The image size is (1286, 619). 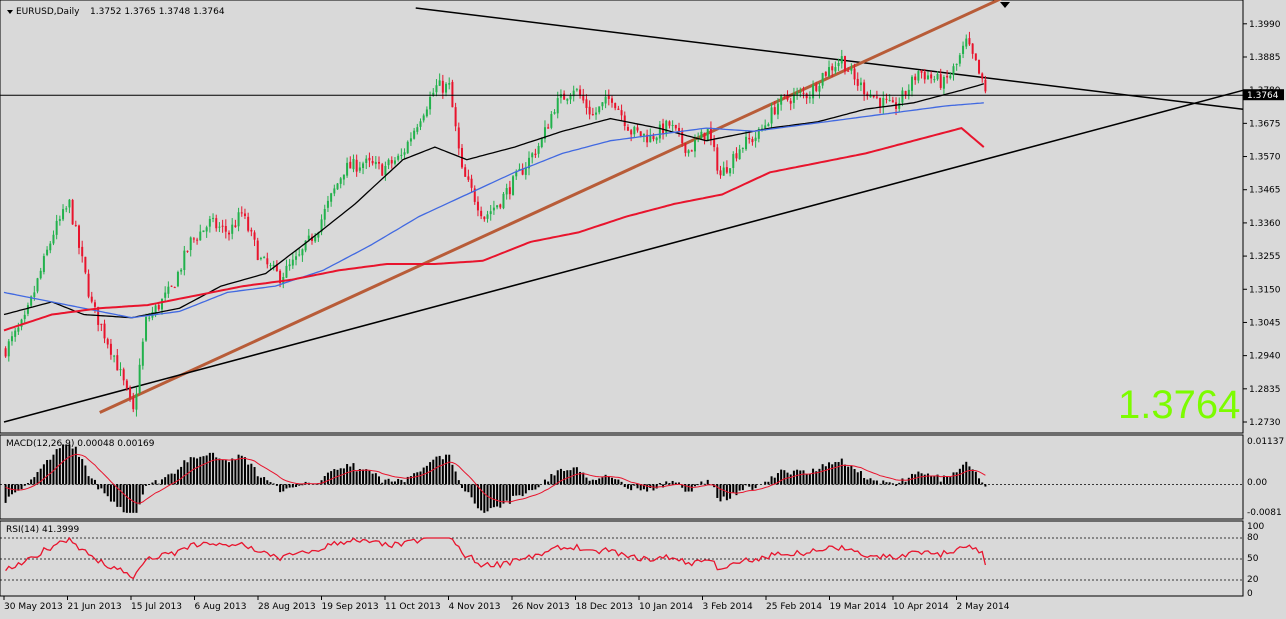 What do you see at coordinates (622, 477) in the screenshot?
I see `macd-pane` at bounding box center [622, 477].